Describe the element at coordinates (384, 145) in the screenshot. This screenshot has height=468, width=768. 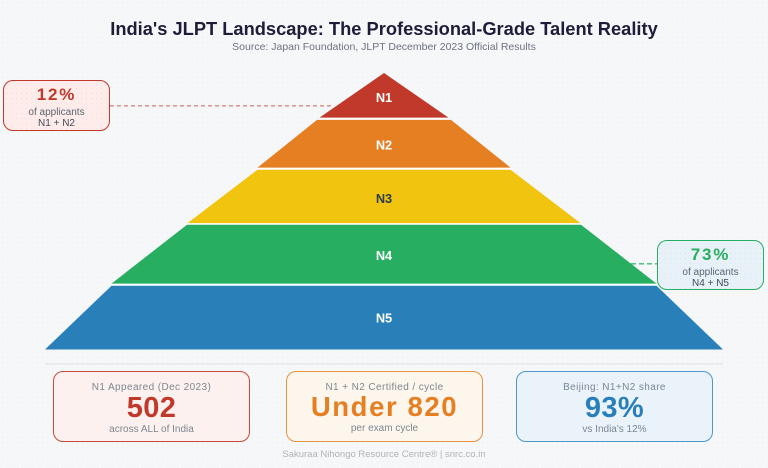
I see `svg-text: N2` at that location.